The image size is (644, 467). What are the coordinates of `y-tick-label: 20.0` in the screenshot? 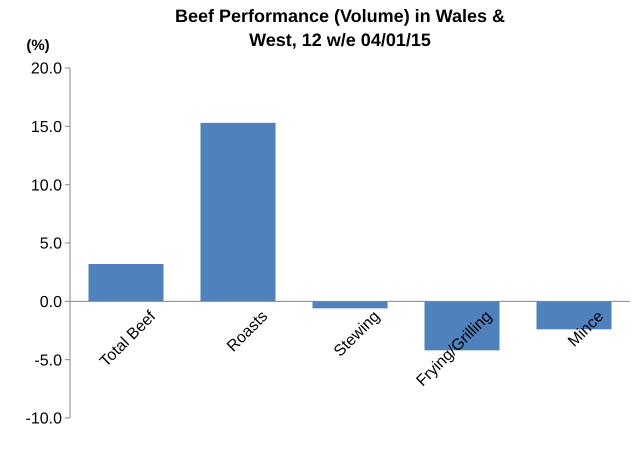 It's located at (46, 69).